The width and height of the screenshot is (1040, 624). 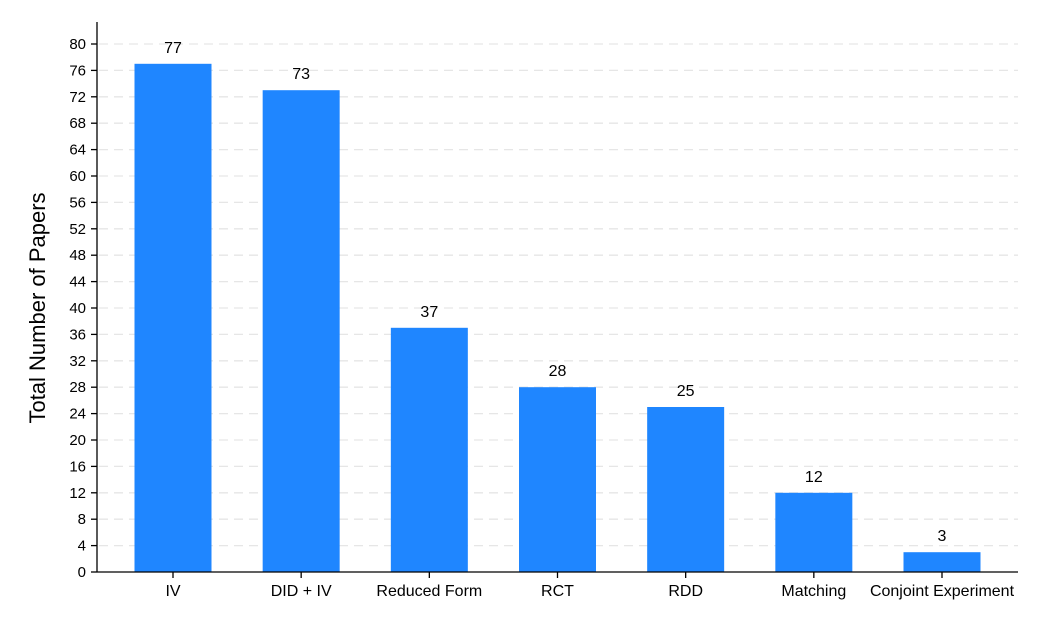 I want to click on x-category-label: DID + IV, so click(x=301, y=591).